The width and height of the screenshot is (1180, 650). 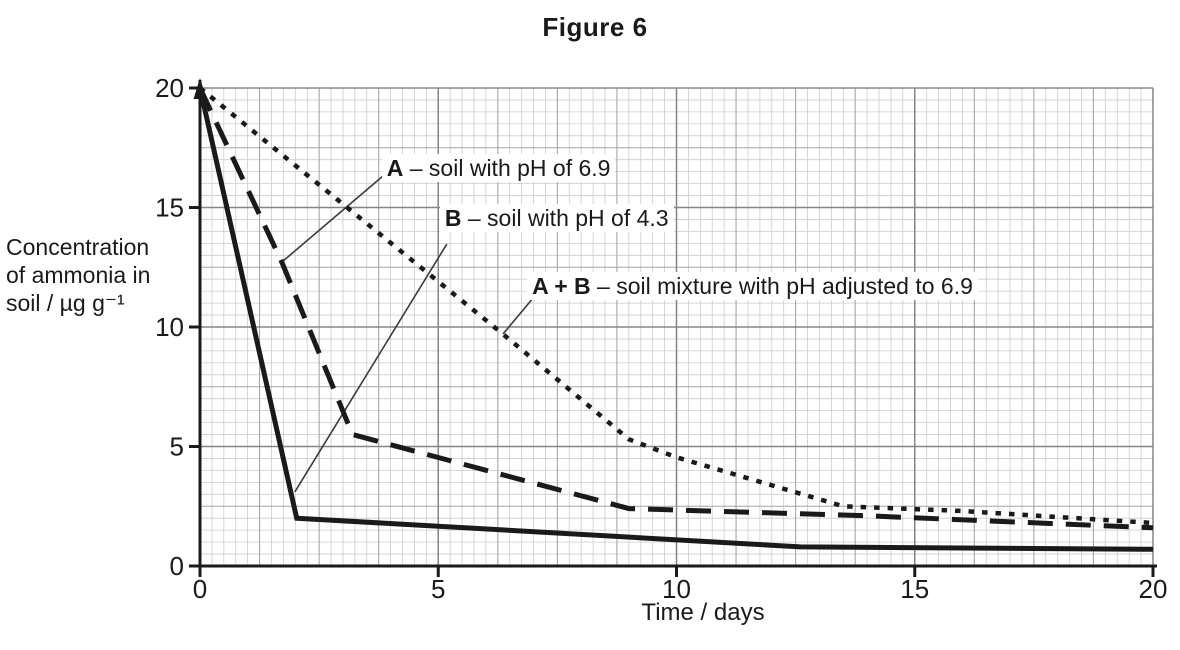 I want to click on x-axis-title: Time / days, so click(x=703, y=612).